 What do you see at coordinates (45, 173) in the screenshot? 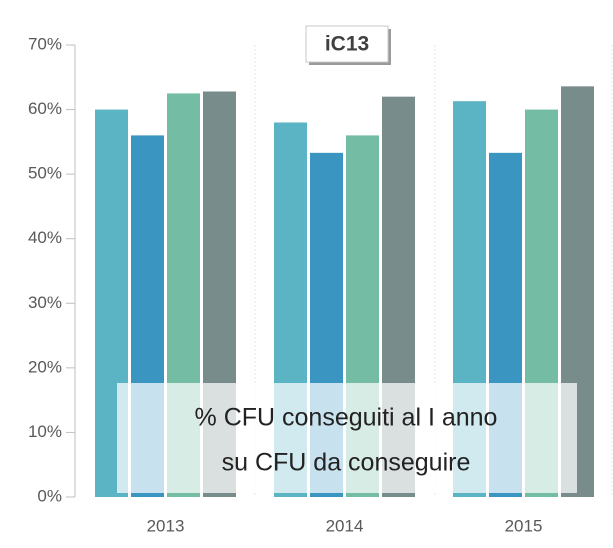
I see `y-tick-label: 50%` at bounding box center [45, 173].